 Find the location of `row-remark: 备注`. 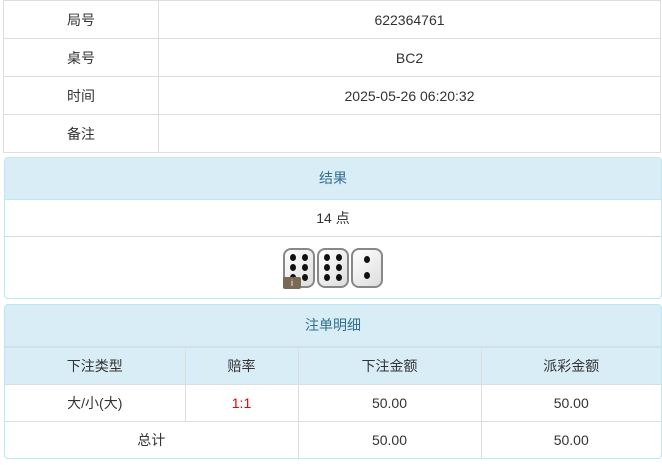

row-remark: 备注 is located at coordinates (332, 133).